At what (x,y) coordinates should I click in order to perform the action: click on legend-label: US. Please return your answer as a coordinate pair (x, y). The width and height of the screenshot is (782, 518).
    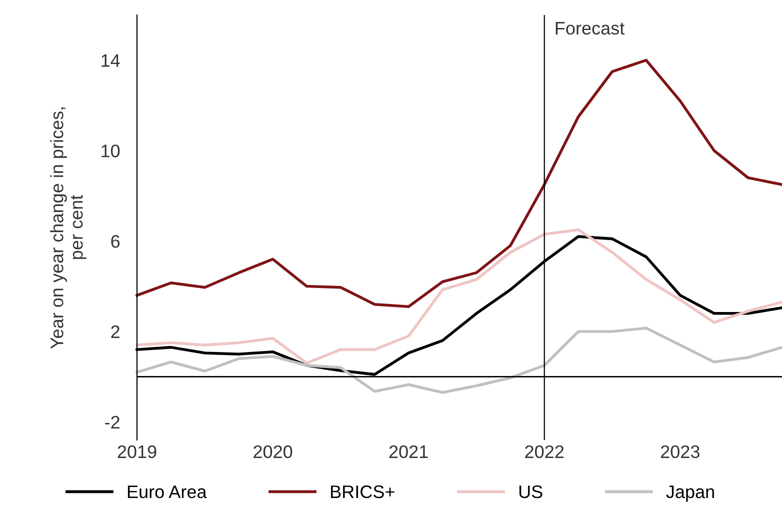
    Looking at the image, I should click on (530, 491).